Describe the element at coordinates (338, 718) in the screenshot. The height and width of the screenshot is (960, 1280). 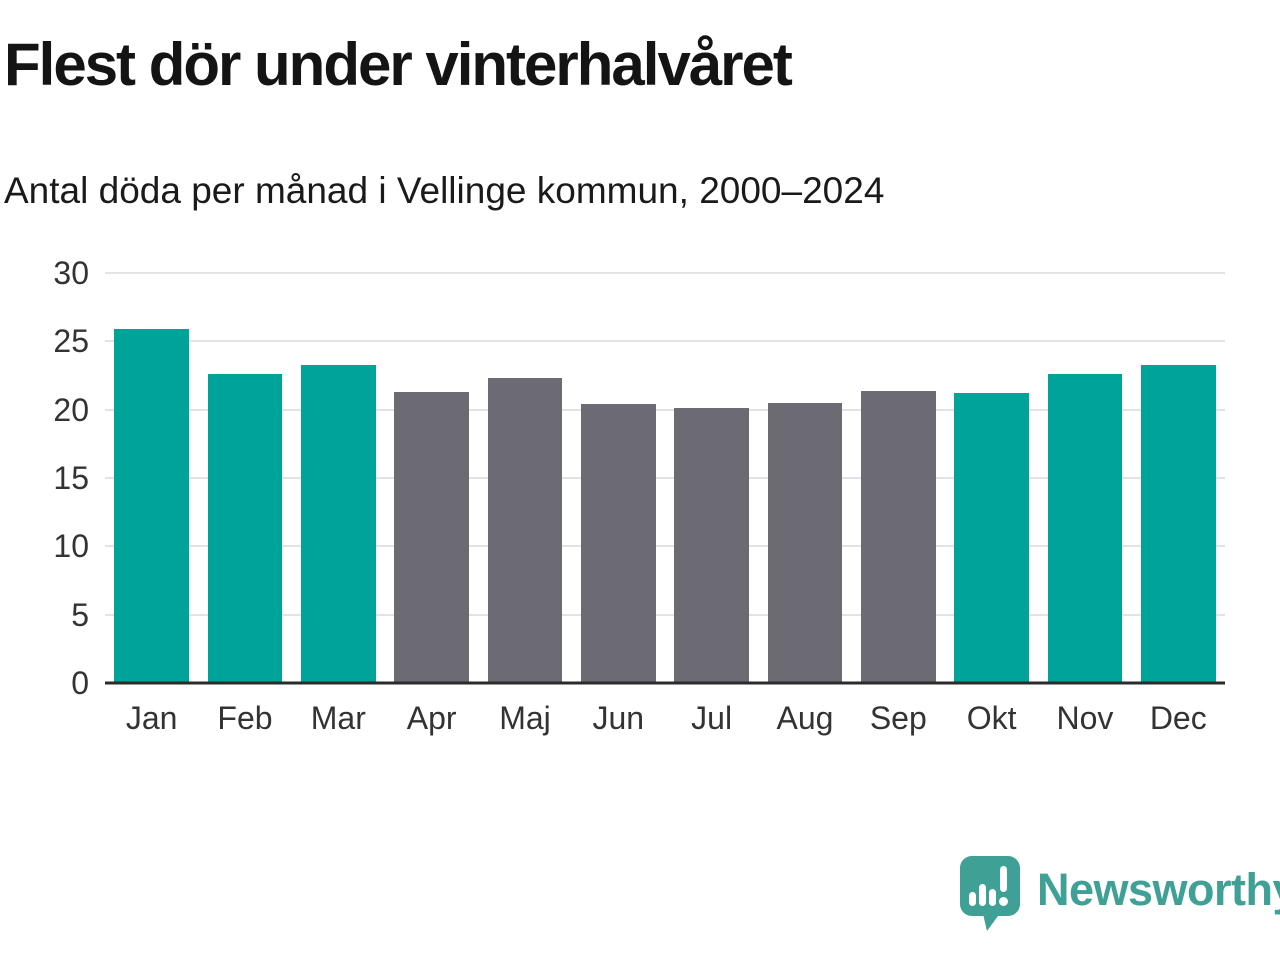
I see `x-tick-label: Mar` at that location.